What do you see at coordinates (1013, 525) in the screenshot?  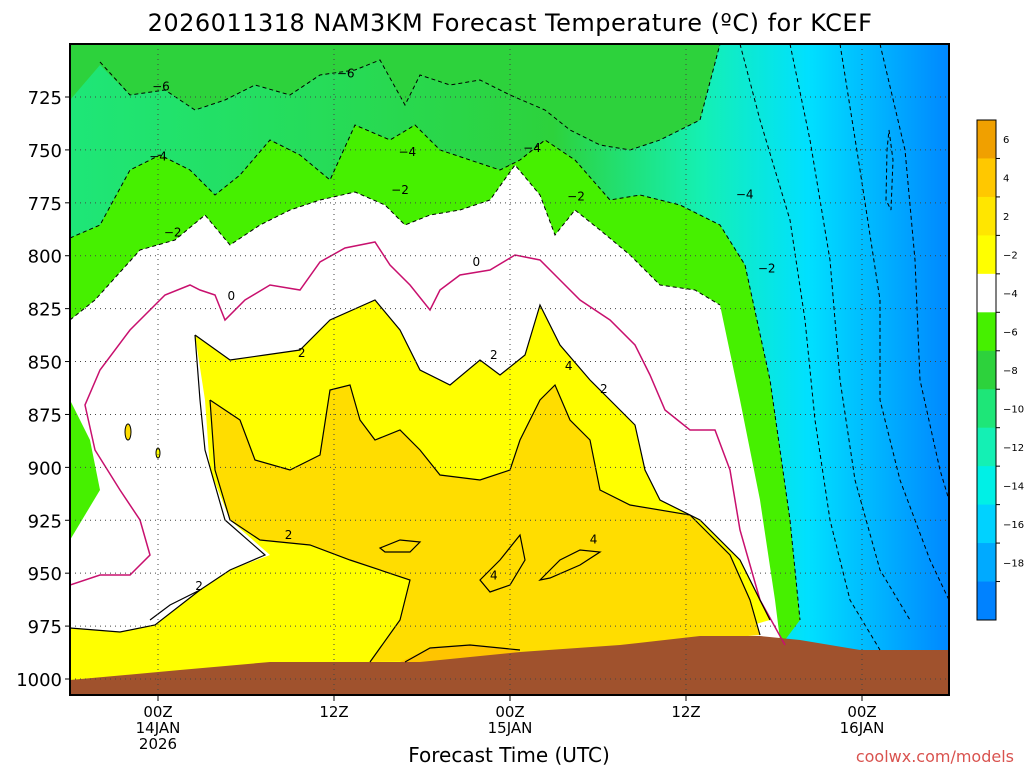 I see `colorbar-tick-label: −16` at bounding box center [1013, 525].